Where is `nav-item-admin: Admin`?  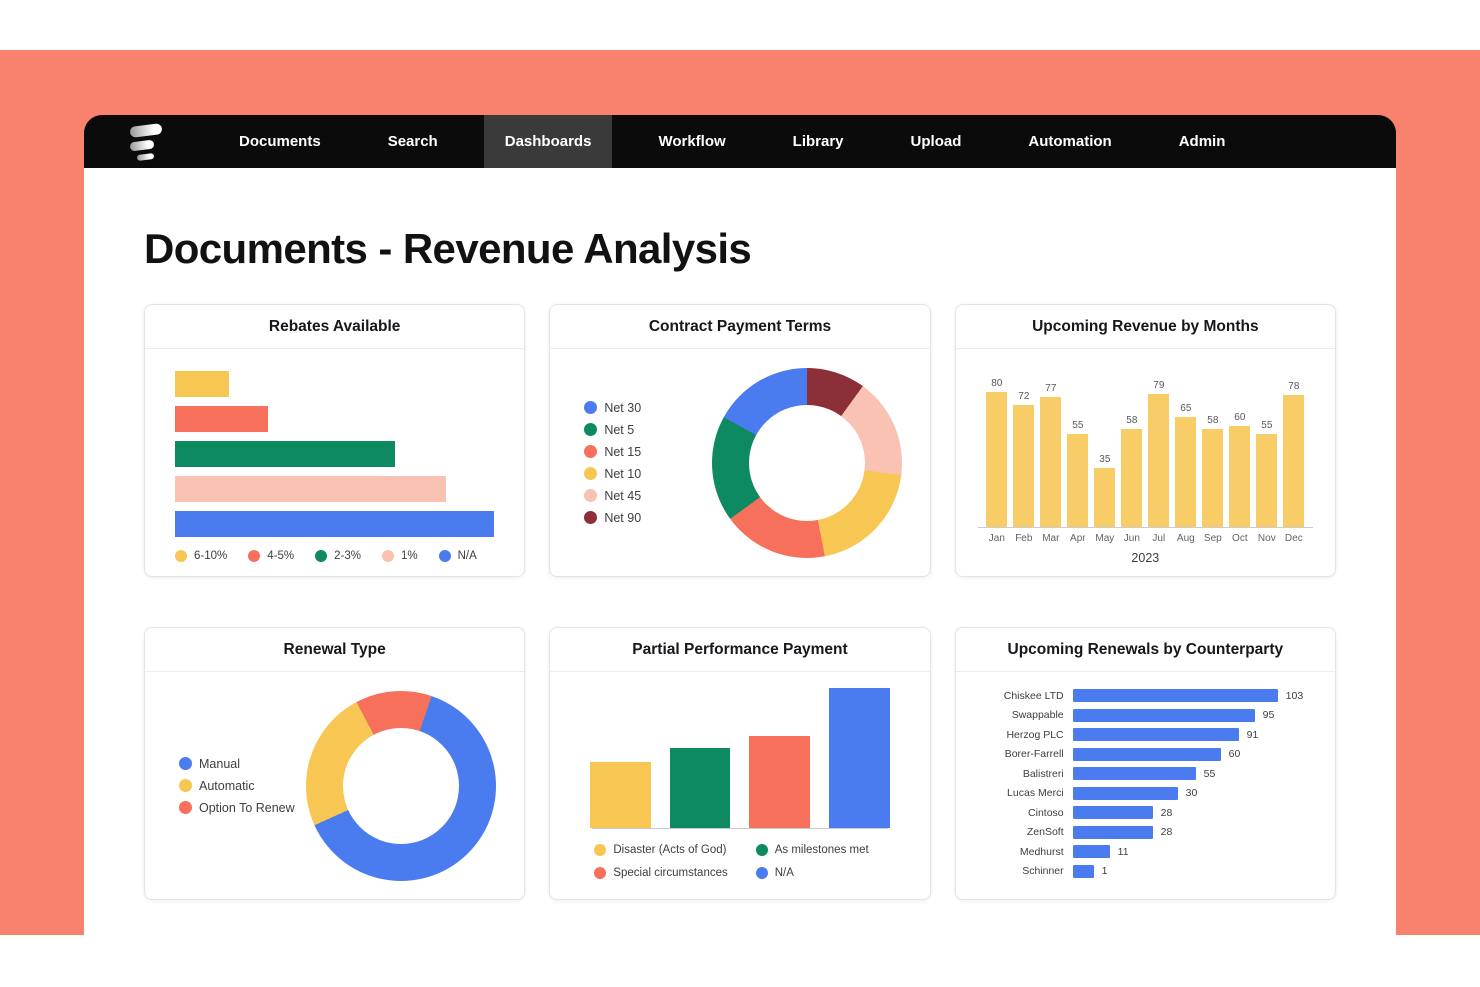
nav-item-admin: Admin is located at coordinates (1202, 141).